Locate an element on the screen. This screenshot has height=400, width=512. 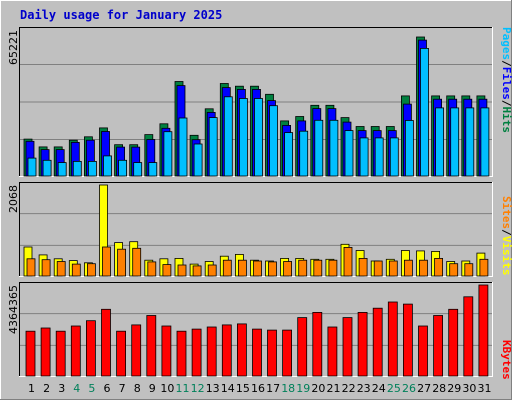
y-axis-max-label: 2068 is located at coordinates (13, 199).